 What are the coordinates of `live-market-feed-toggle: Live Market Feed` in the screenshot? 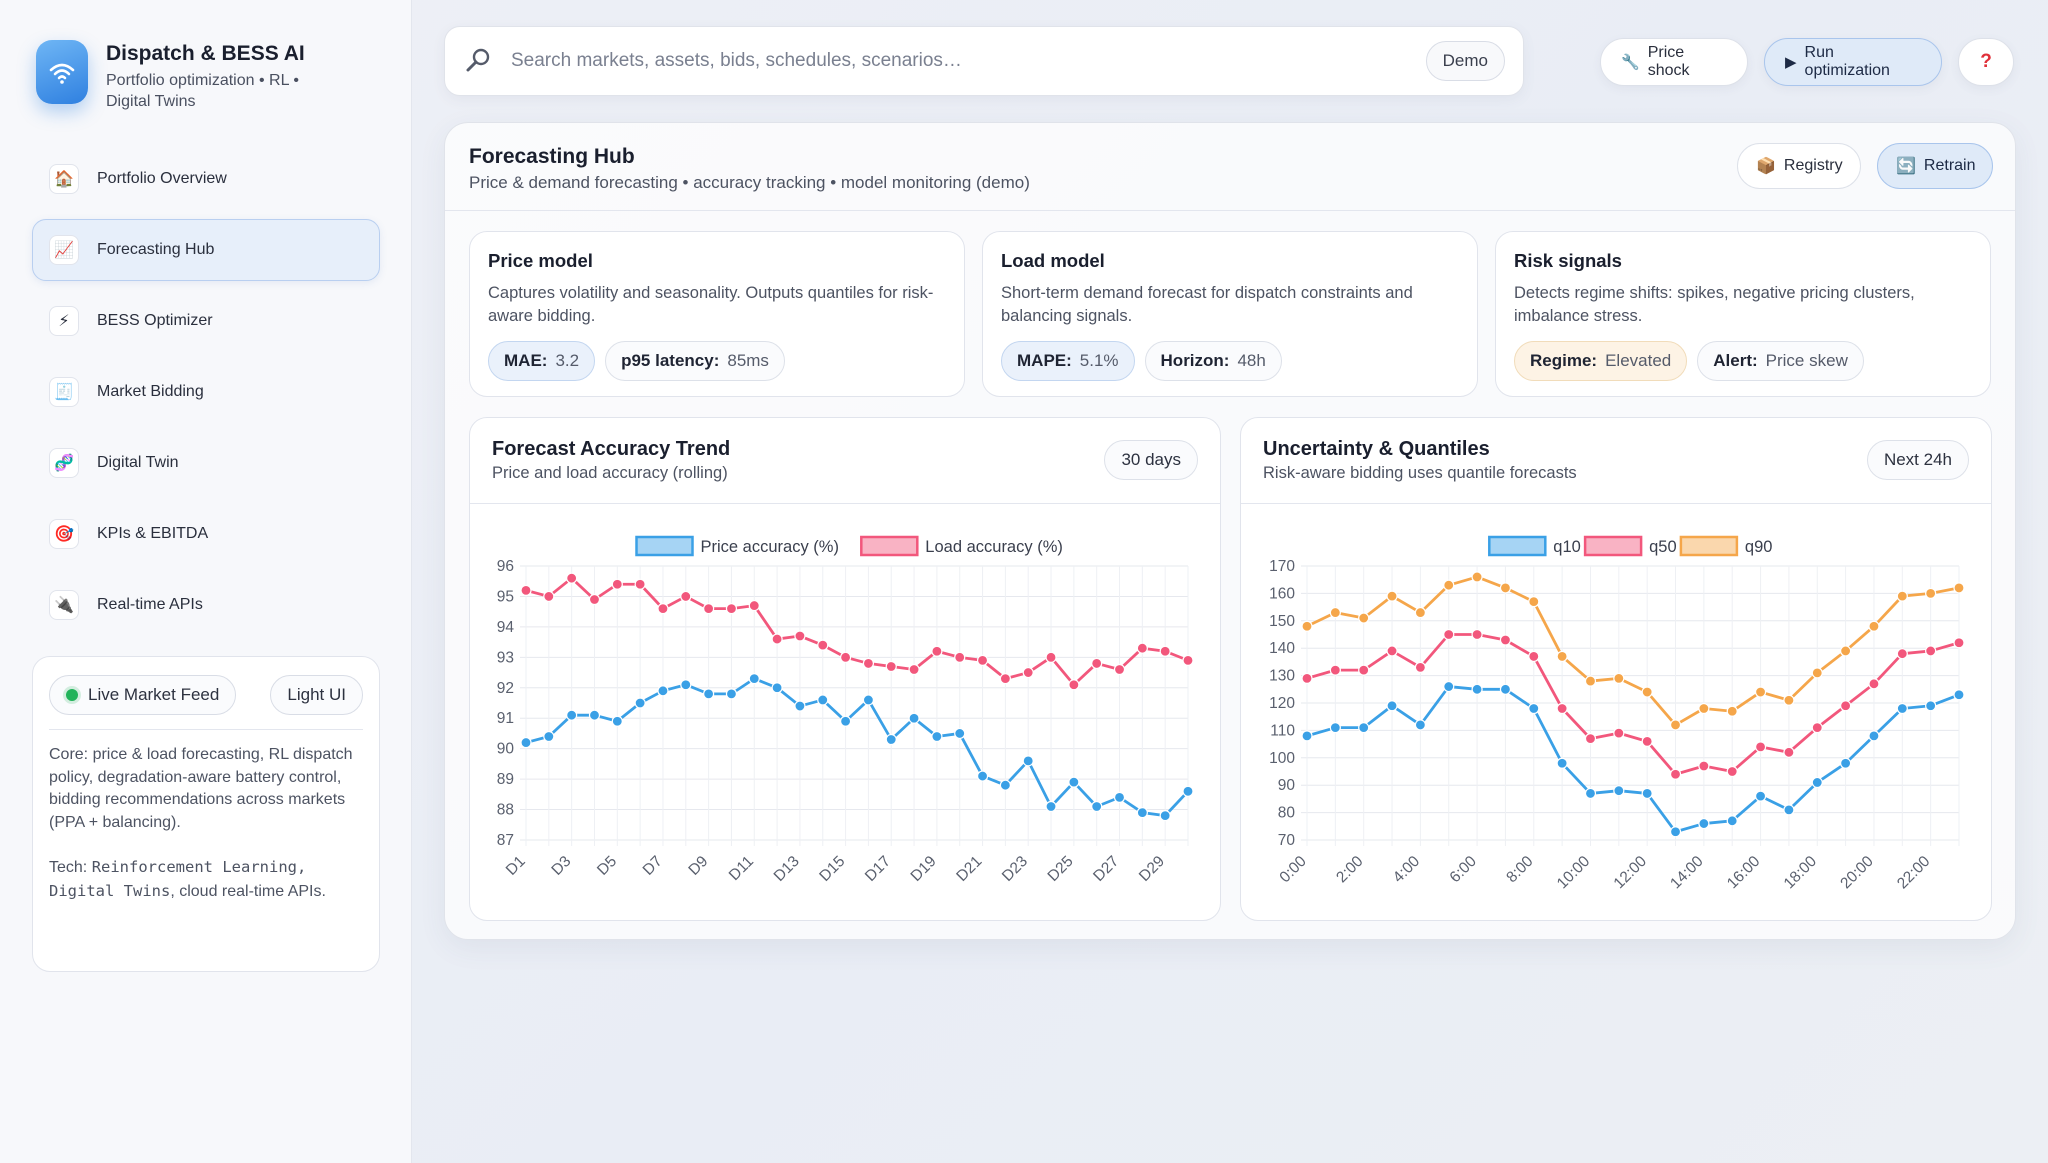 It's located at (143, 695).